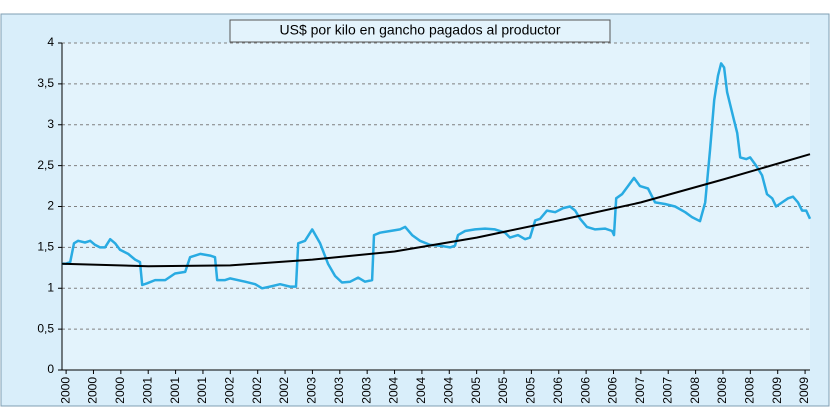  Describe the element at coordinates (50, 369) in the screenshot. I see `y-tick-label: 0` at that location.